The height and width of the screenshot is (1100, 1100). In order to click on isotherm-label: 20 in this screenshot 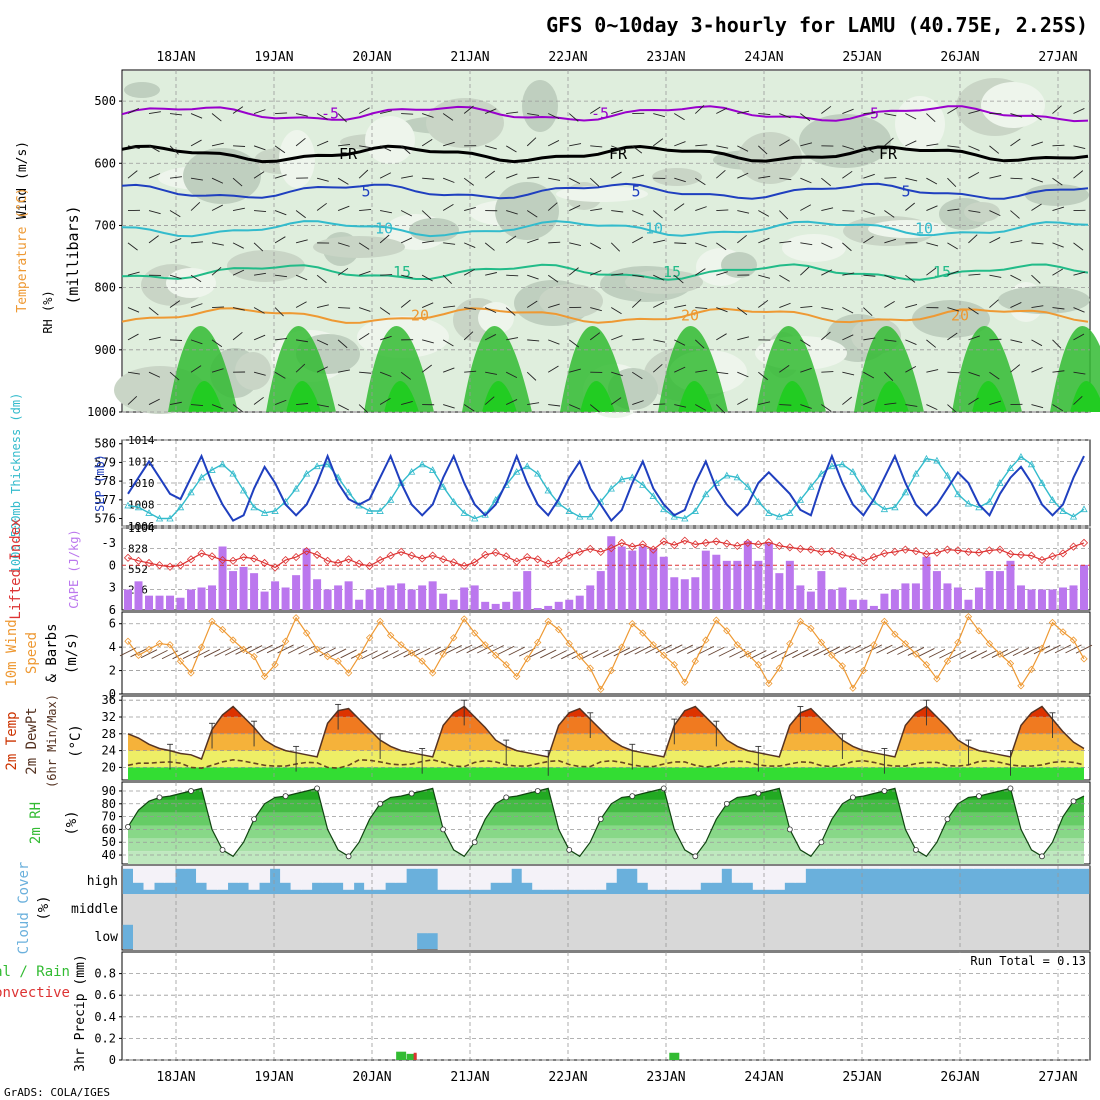, I will do `click(420, 316)`.